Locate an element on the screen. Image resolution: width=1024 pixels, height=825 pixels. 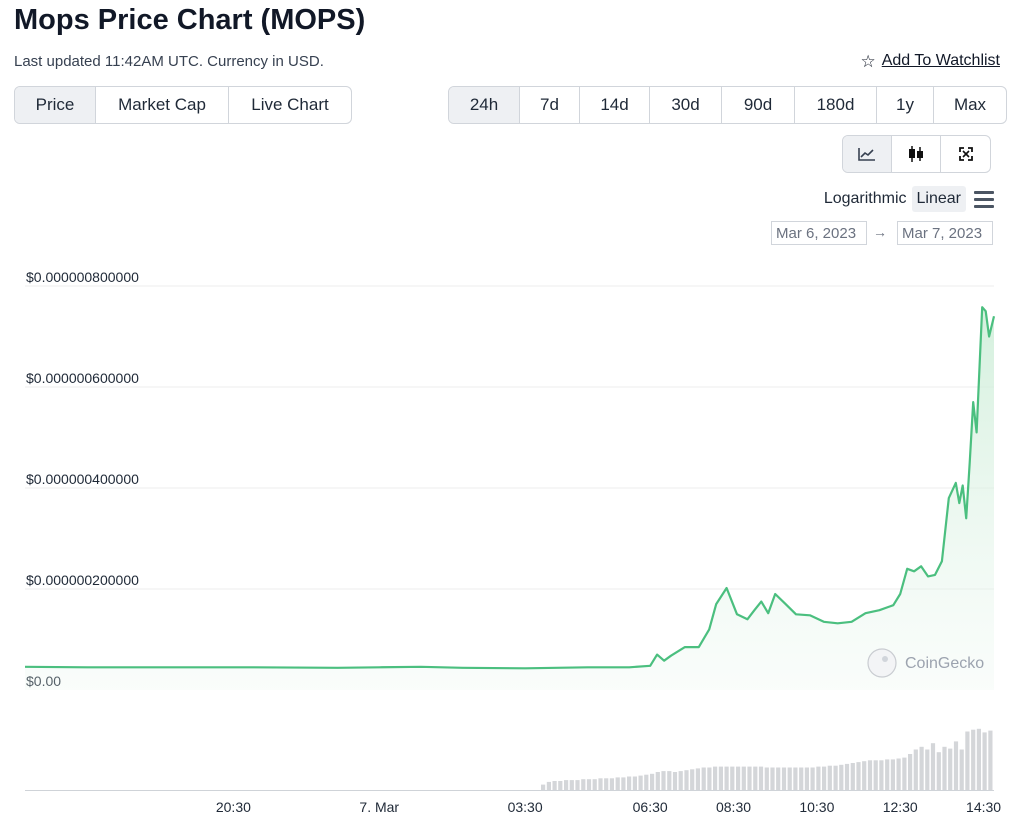
scale-toggle: Logarithmic Linear is located at coordinates (906, 199).